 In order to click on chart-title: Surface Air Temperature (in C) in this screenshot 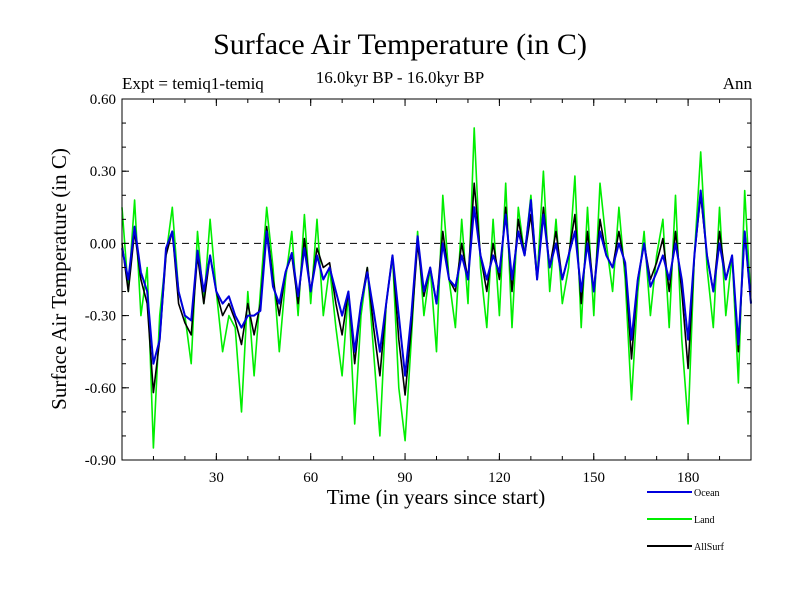, I will do `click(400, 44)`.